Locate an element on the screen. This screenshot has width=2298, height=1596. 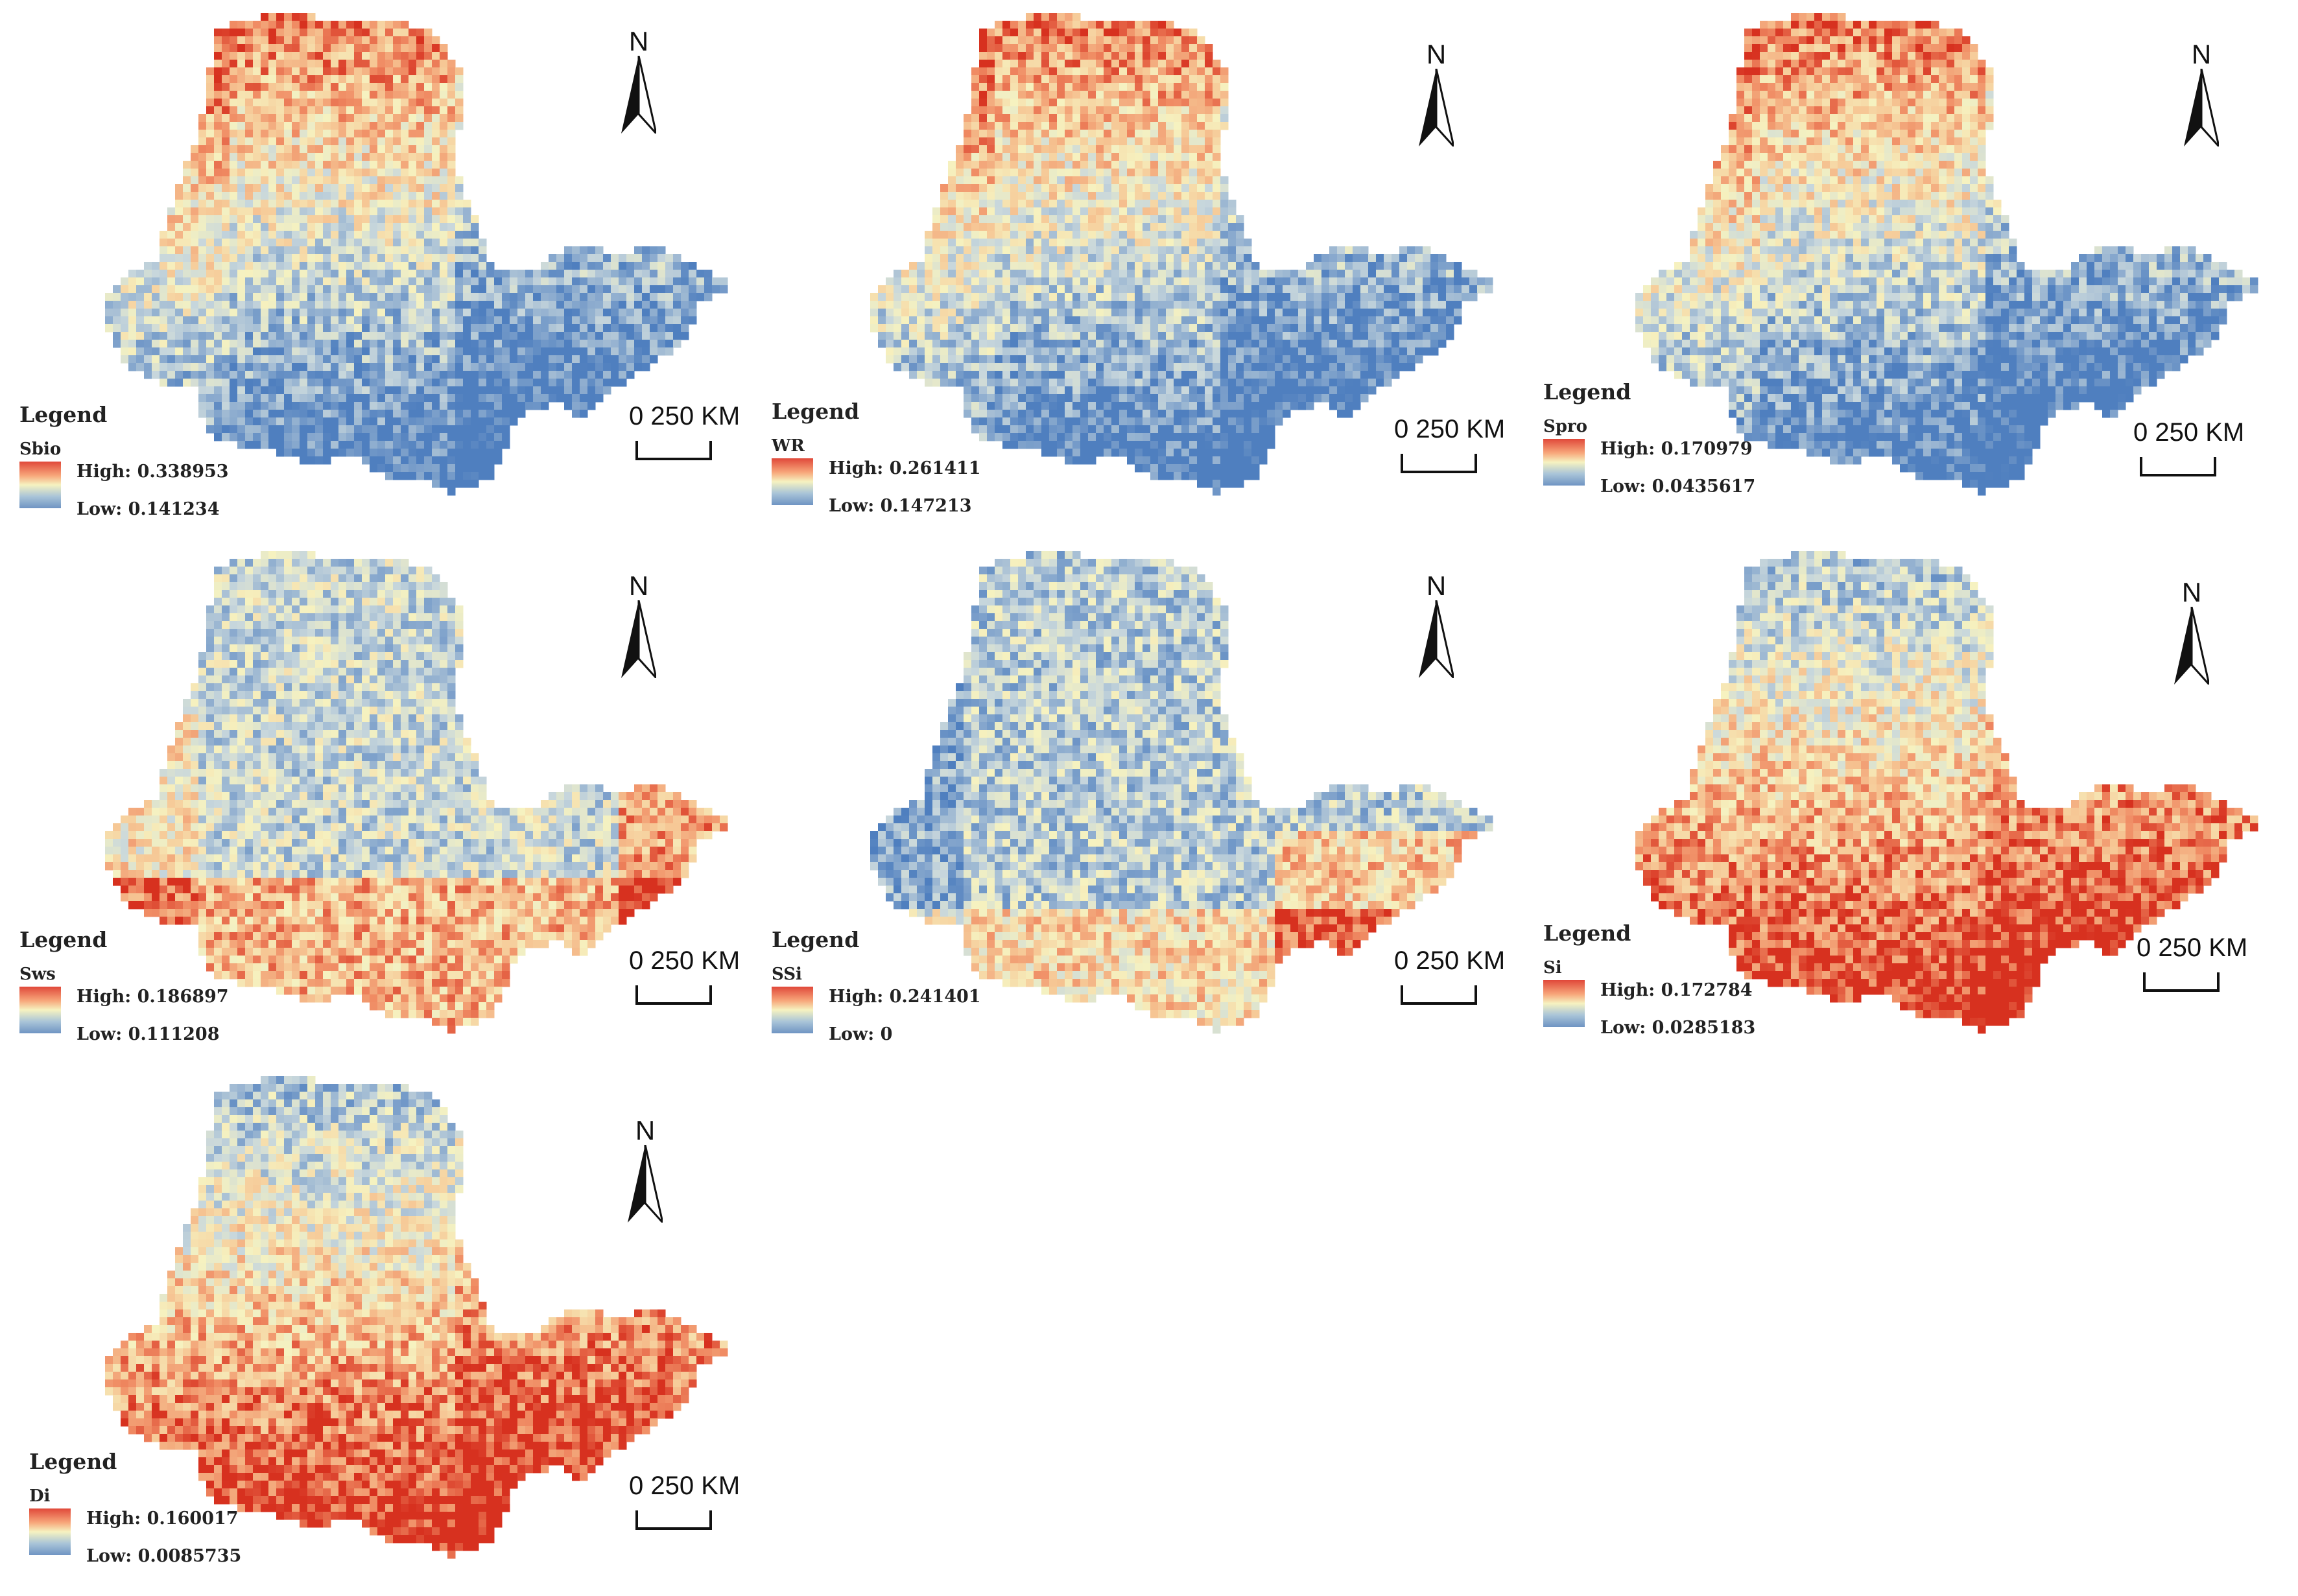
legend-low: Low: 0 is located at coordinates (861, 1034).